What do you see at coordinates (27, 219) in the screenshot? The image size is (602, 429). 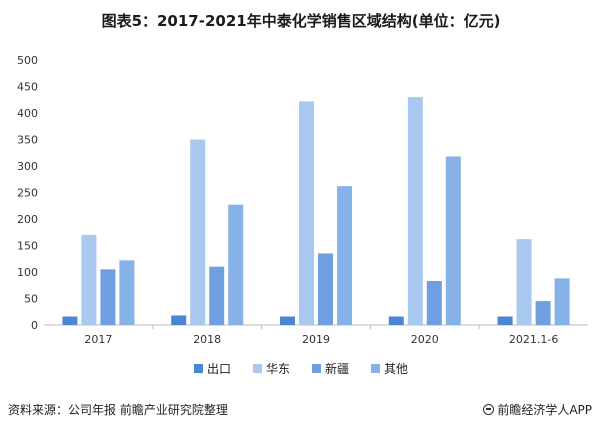 I see `y-tick-label: 200` at bounding box center [27, 219].